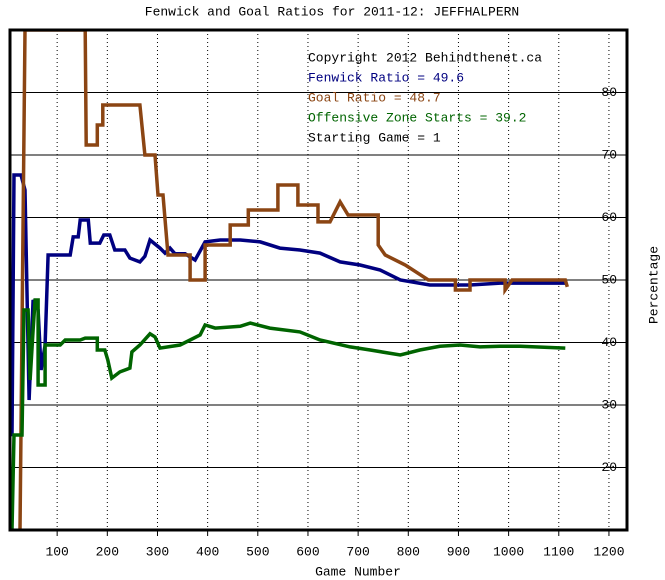  Describe the element at coordinates (609, 217) in the screenshot. I see `y-tick-label: 60` at that location.